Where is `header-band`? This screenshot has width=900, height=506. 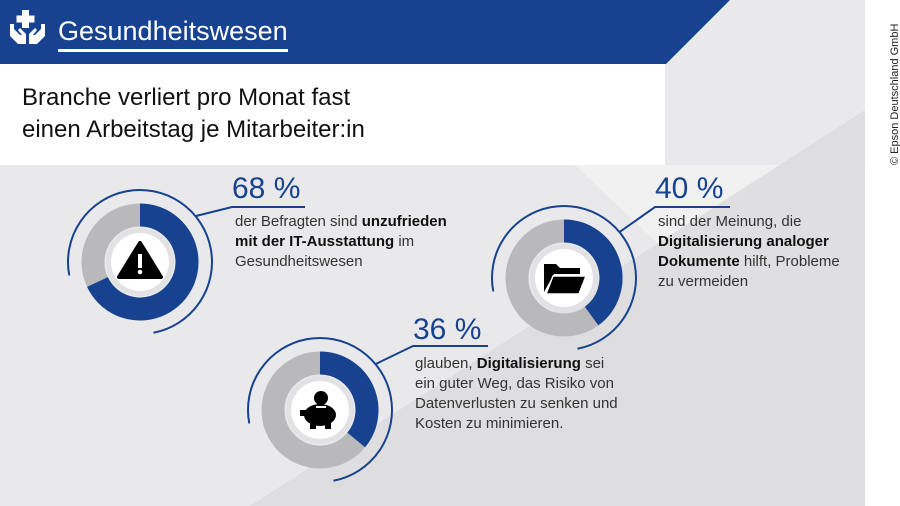 header-band is located at coordinates (365, 32).